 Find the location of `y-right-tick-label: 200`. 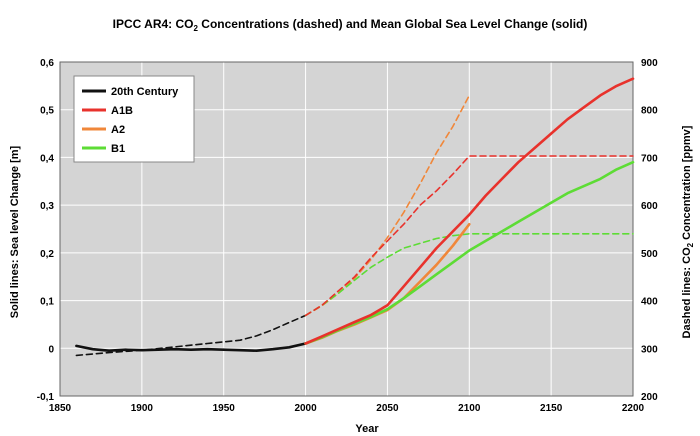

y-right-tick-label: 200 is located at coordinates (649, 397).